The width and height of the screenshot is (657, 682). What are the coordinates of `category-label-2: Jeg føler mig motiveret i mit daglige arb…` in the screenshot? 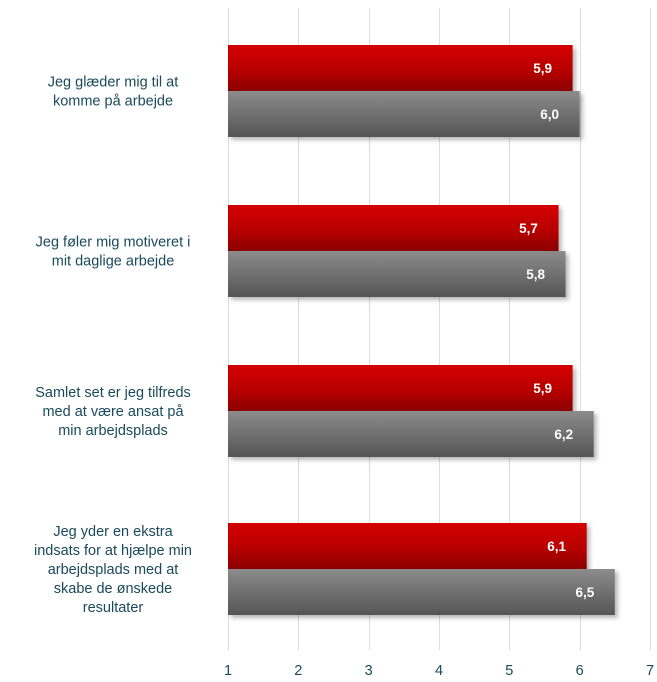 It's located at (113, 252).